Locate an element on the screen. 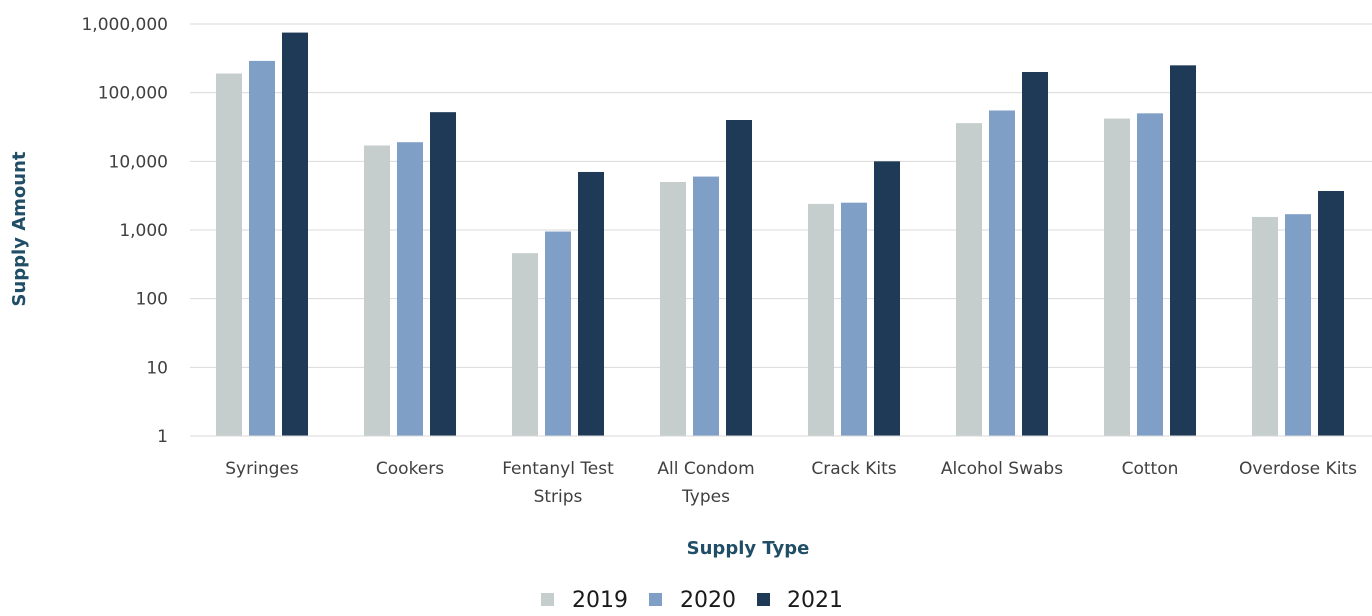 The height and width of the screenshot is (616, 1372). y-axis-title: Supply Amount is located at coordinates (19, 228).